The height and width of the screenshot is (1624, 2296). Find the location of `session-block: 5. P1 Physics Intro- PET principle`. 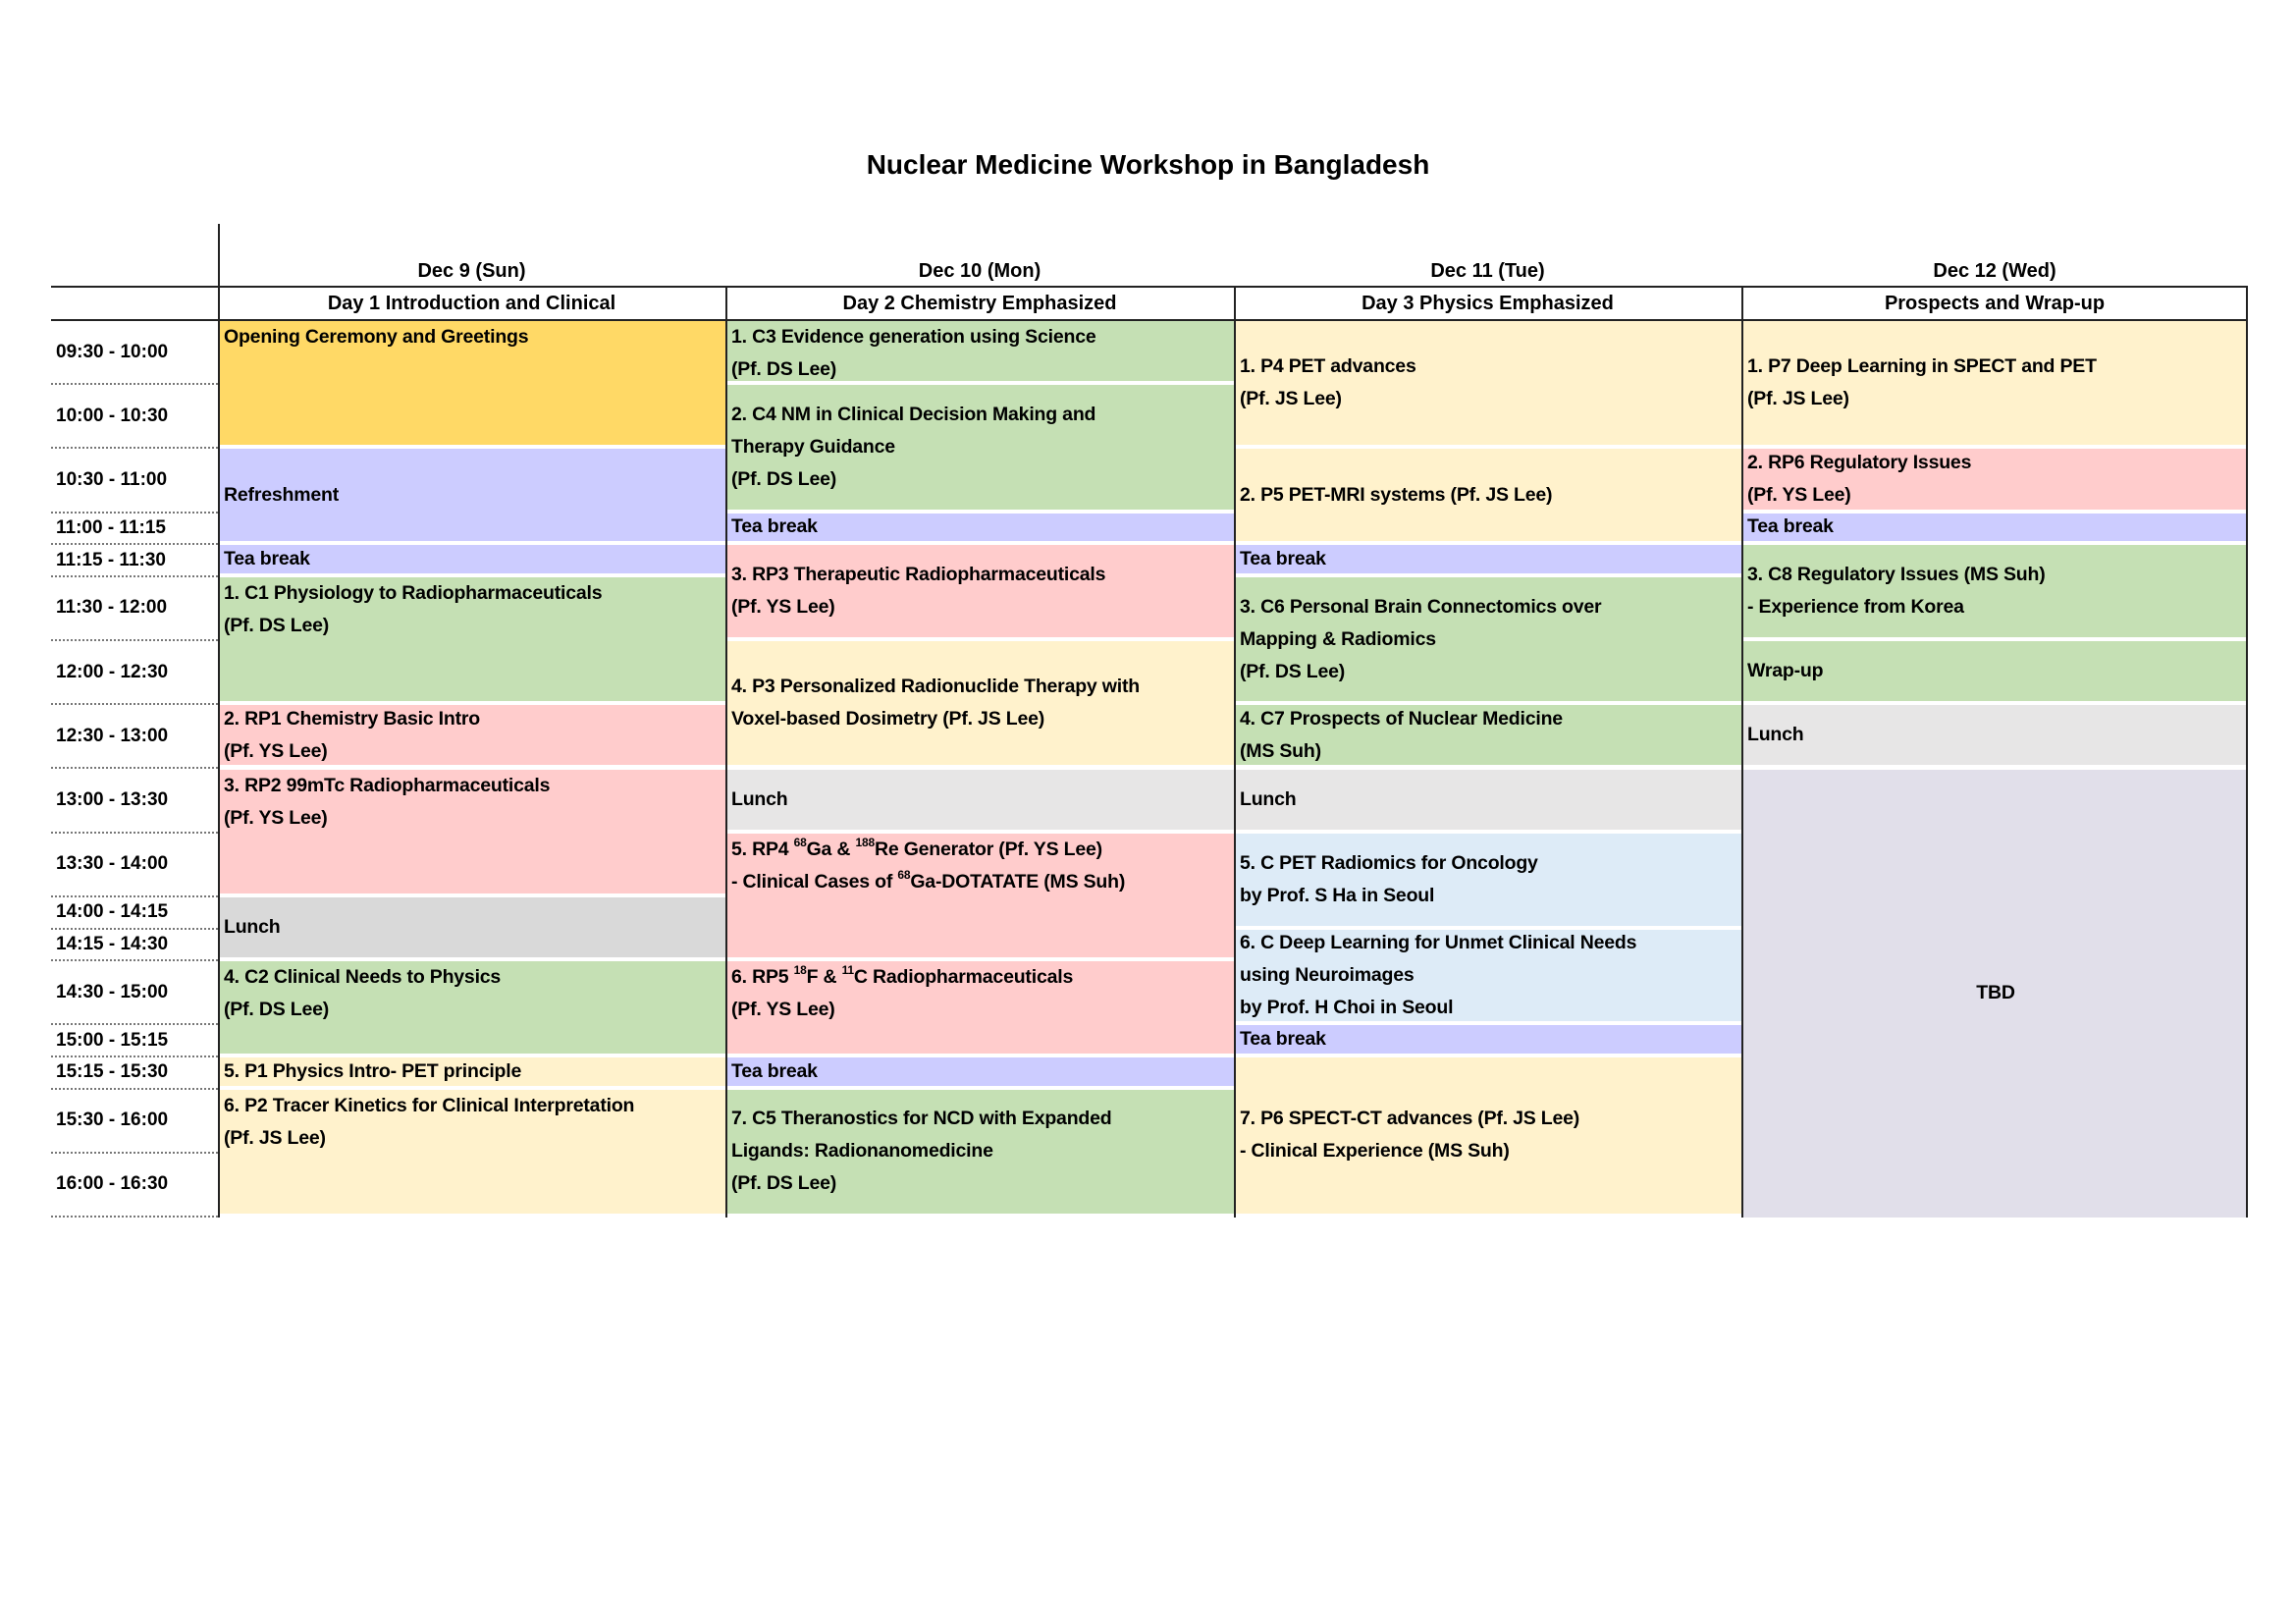

session-block: 5. P1 Physics Intro- PET principle is located at coordinates (472, 1073).